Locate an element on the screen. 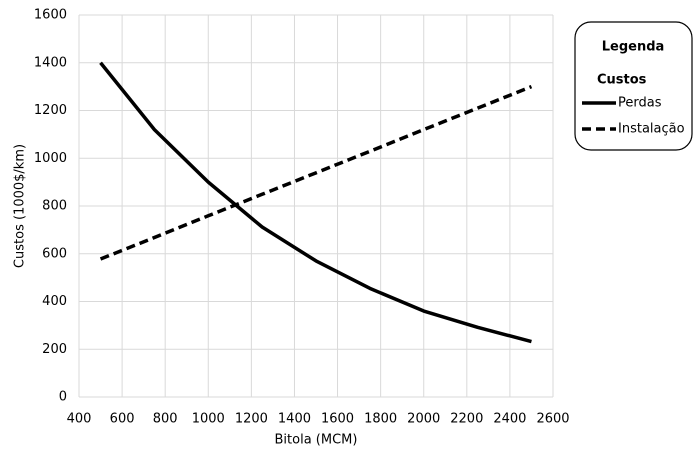 This screenshot has height=457, width=699. x-tick-label: 2000 is located at coordinates (423, 419).